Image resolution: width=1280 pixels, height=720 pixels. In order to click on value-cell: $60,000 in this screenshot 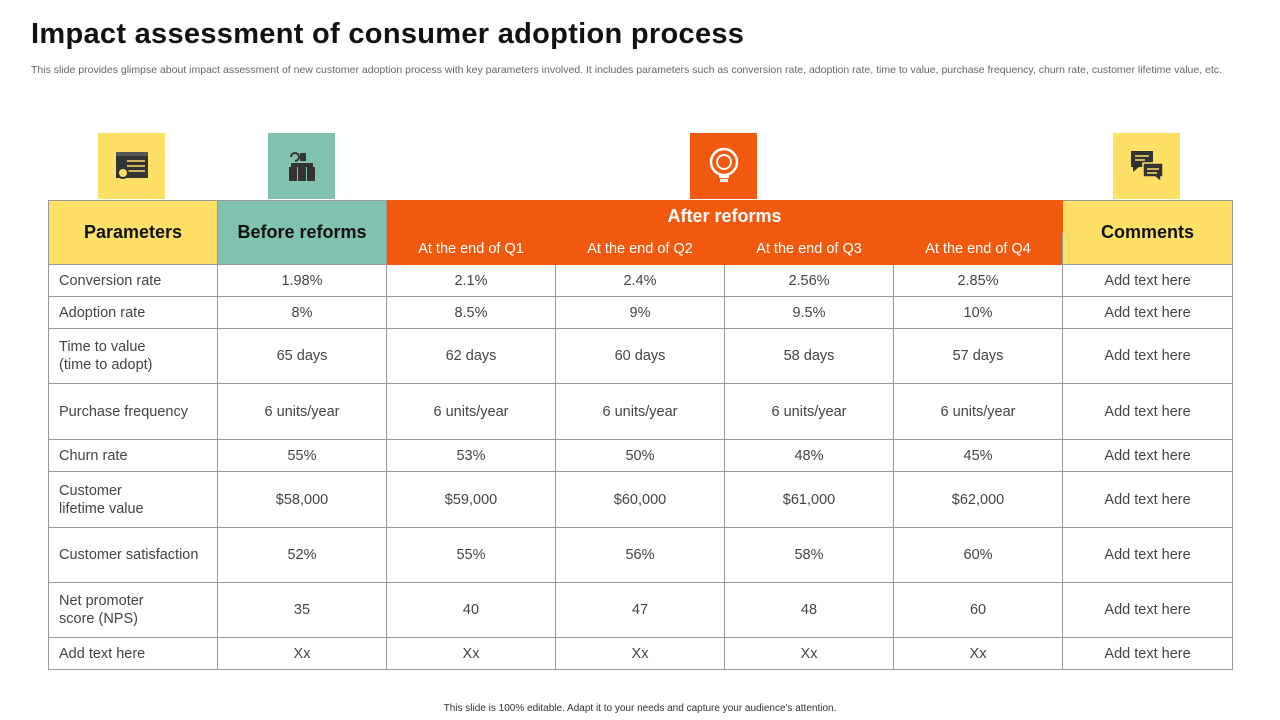, I will do `click(640, 499)`.